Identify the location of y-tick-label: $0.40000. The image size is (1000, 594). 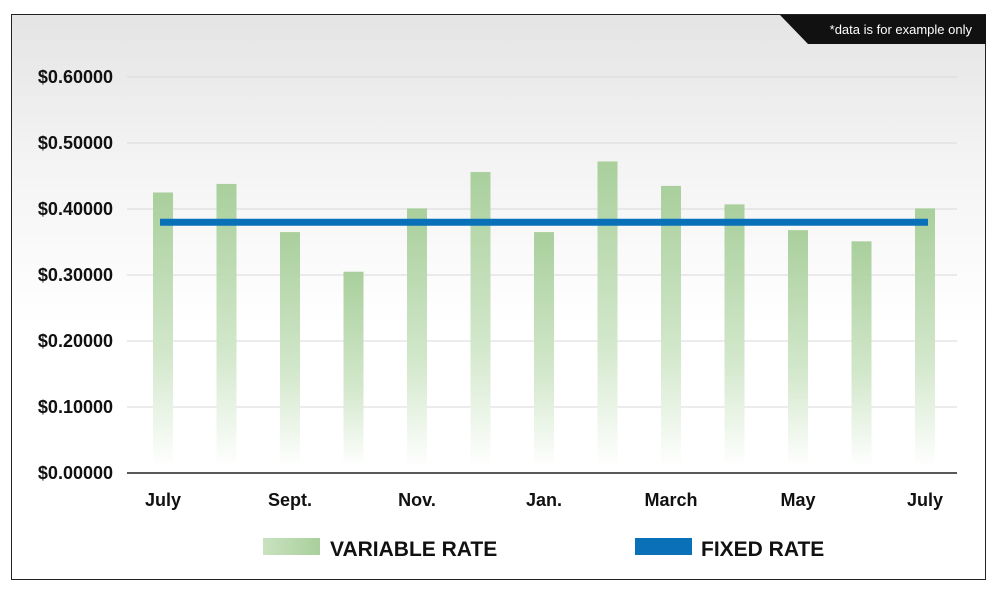
(75, 209).